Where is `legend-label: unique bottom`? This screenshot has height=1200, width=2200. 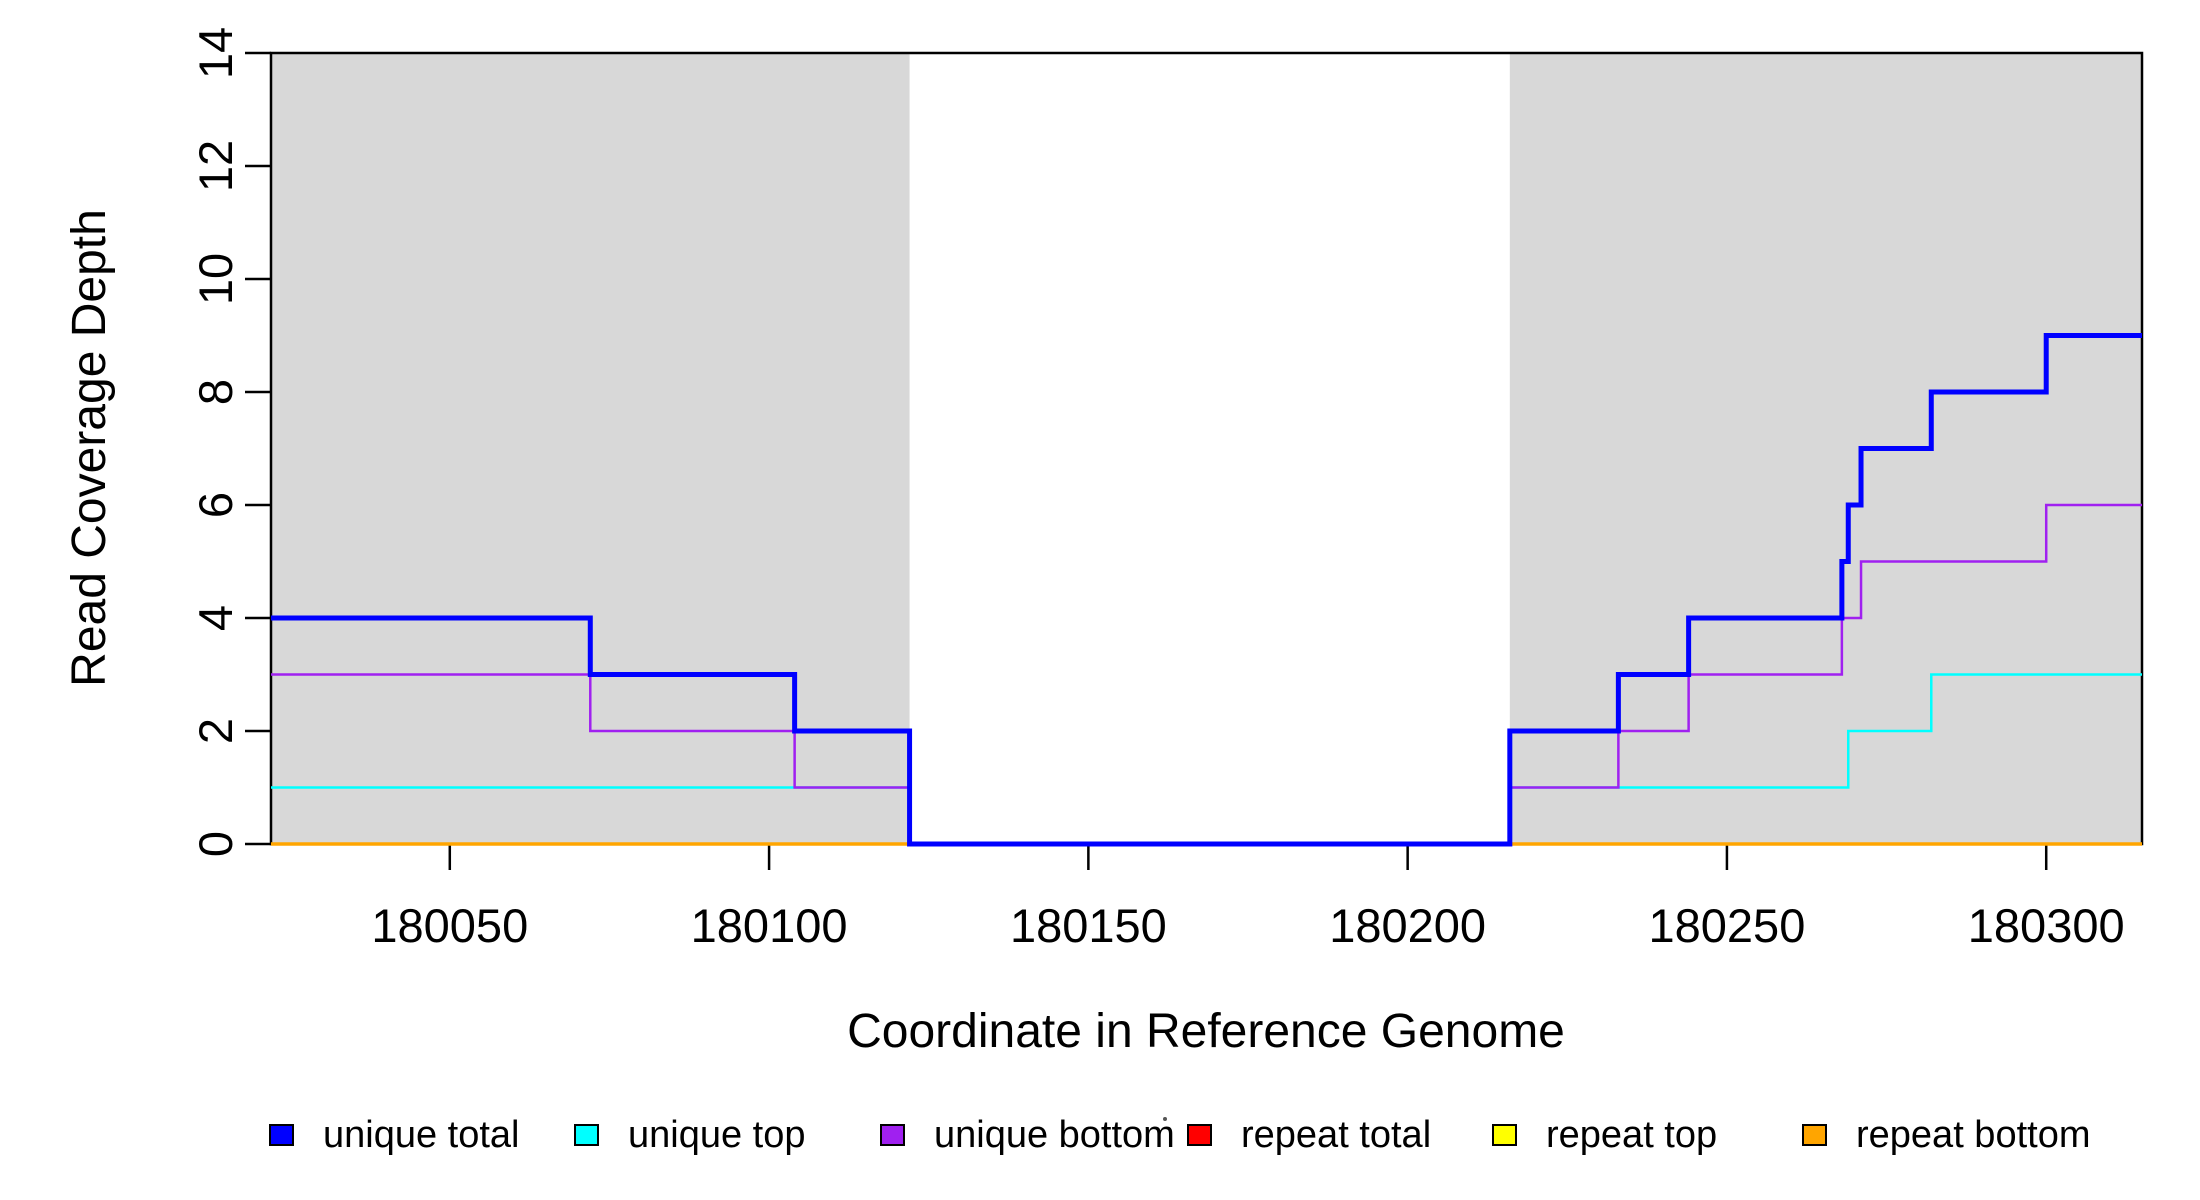
legend-label: unique bottom is located at coordinates (1054, 1135).